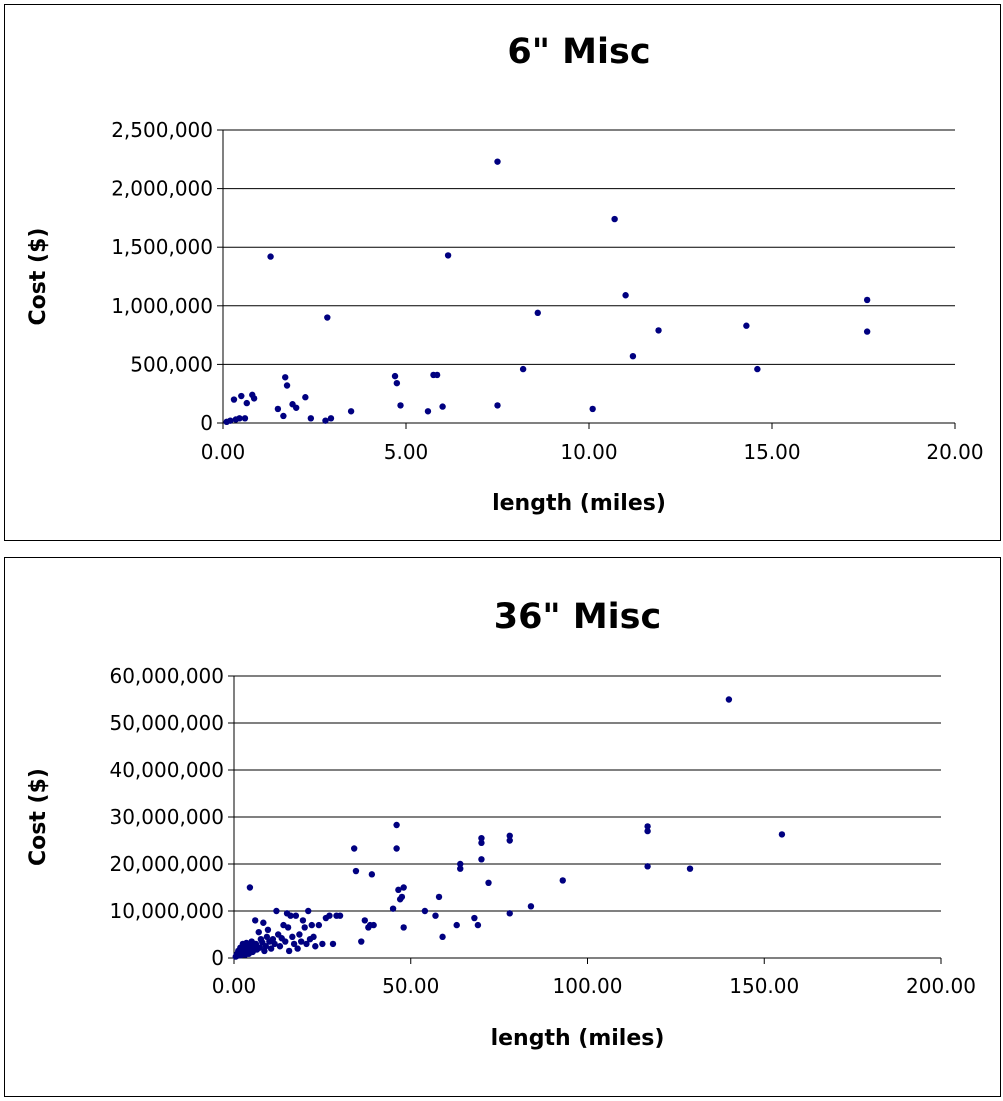 This screenshot has height=1101, width=1003. I want to click on y-tick-label: 50,000,000, so click(166, 723).